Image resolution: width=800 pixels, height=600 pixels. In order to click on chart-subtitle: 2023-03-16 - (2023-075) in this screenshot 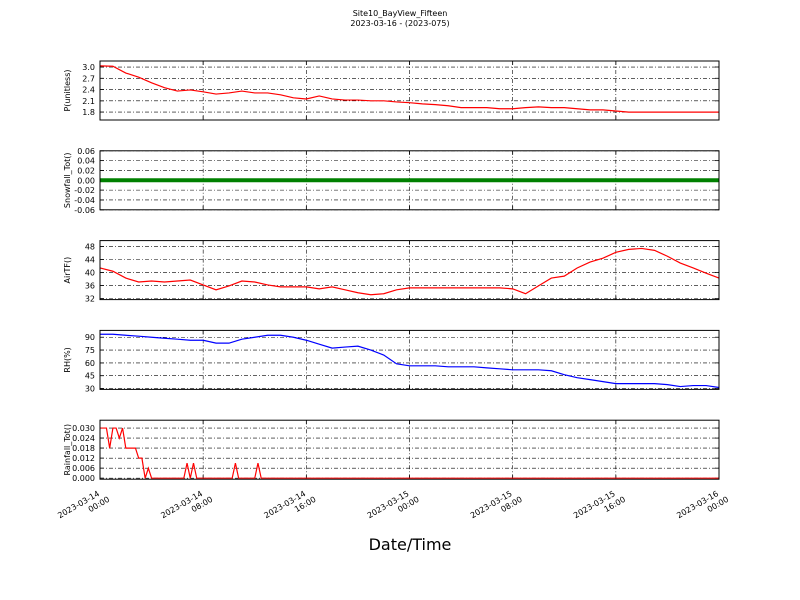, I will do `click(399, 23)`.